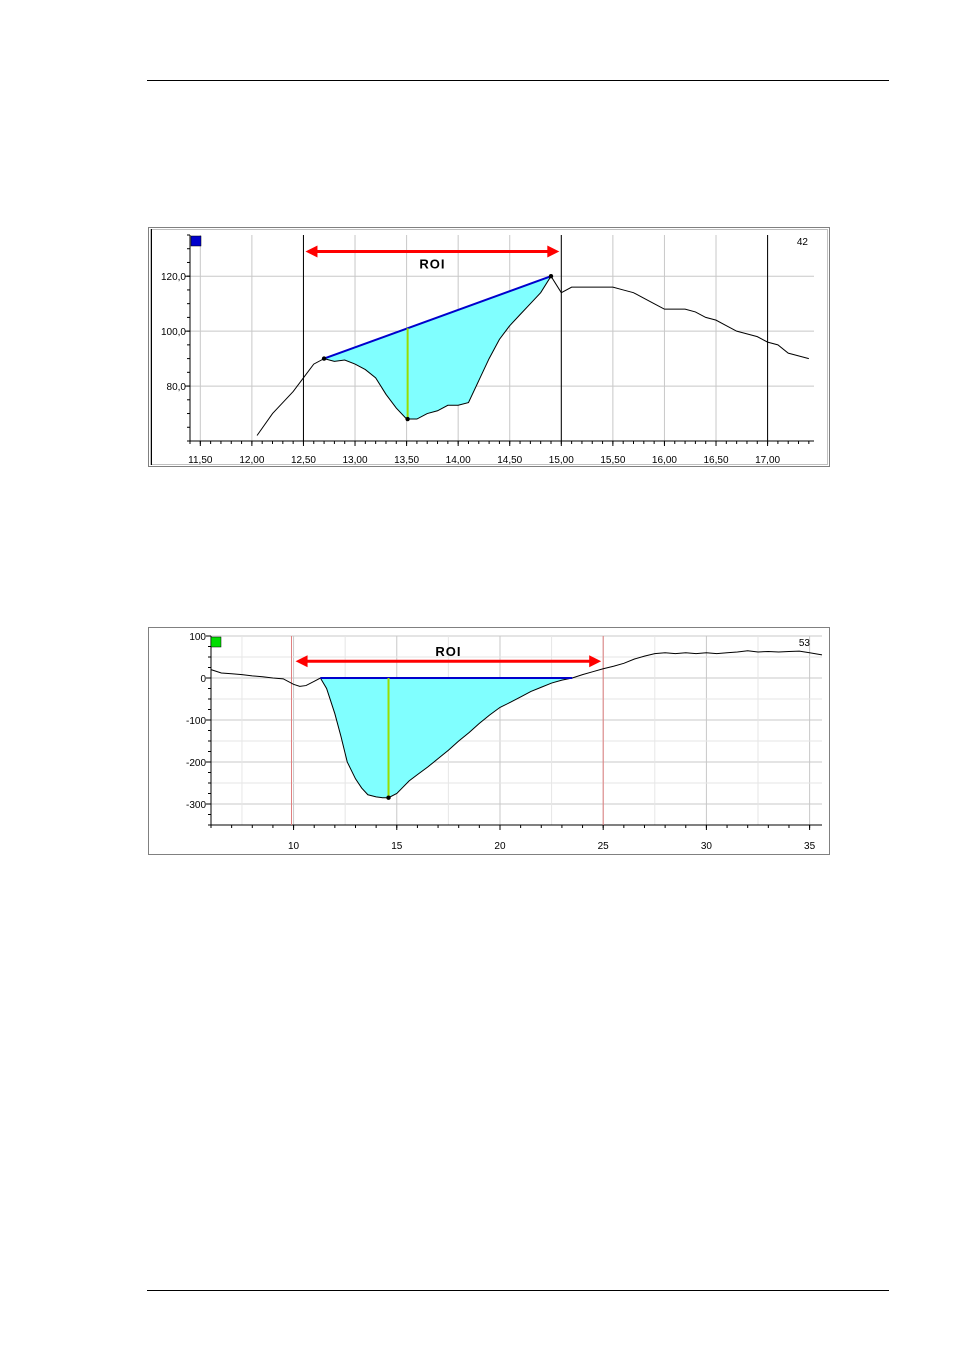 The image size is (954, 1350). Describe the element at coordinates (458, 460) in the screenshot. I see `x-tick-label: 14,00` at that location.